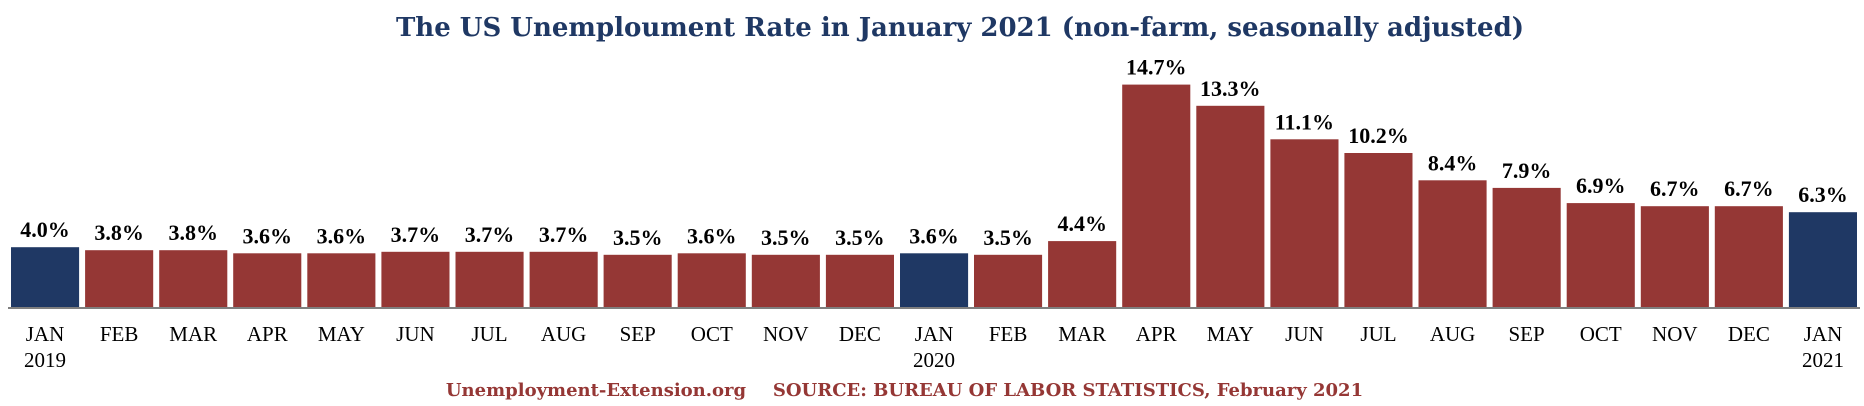 Image resolution: width=1864 pixels, height=406 pixels. What do you see at coordinates (1156, 67) in the screenshot?
I see `bar-value-label: 14.7%` at bounding box center [1156, 67].